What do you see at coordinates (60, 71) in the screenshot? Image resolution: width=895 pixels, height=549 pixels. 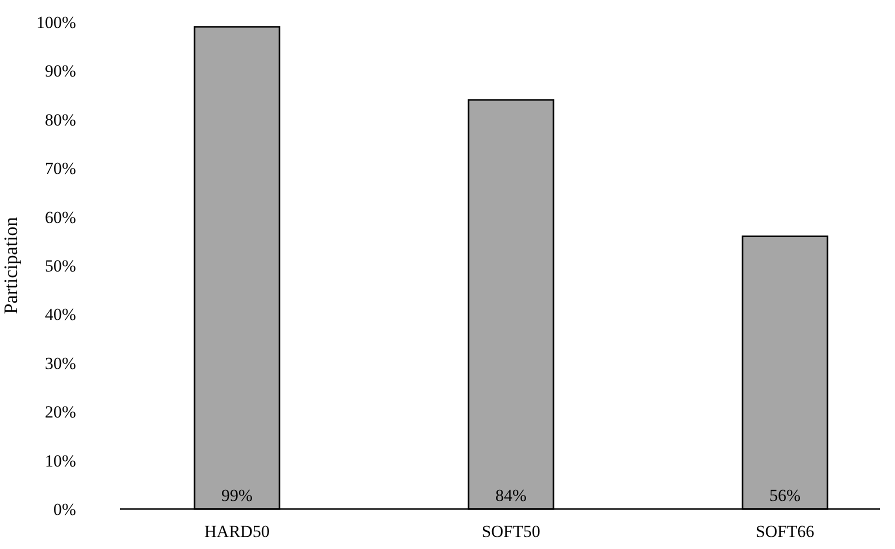 I see `y-tick-label: 90%` at bounding box center [60, 71].